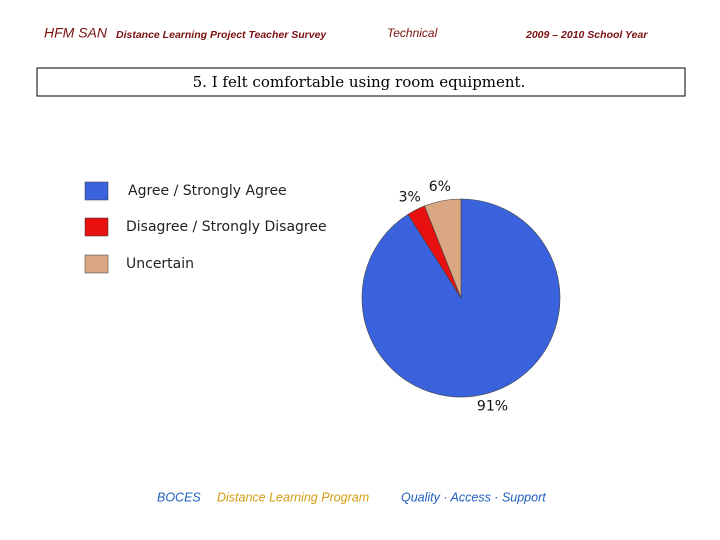  What do you see at coordinates (412, 33) in the screenshot?
I see `section: Technical` at bounding box center [412, 33].